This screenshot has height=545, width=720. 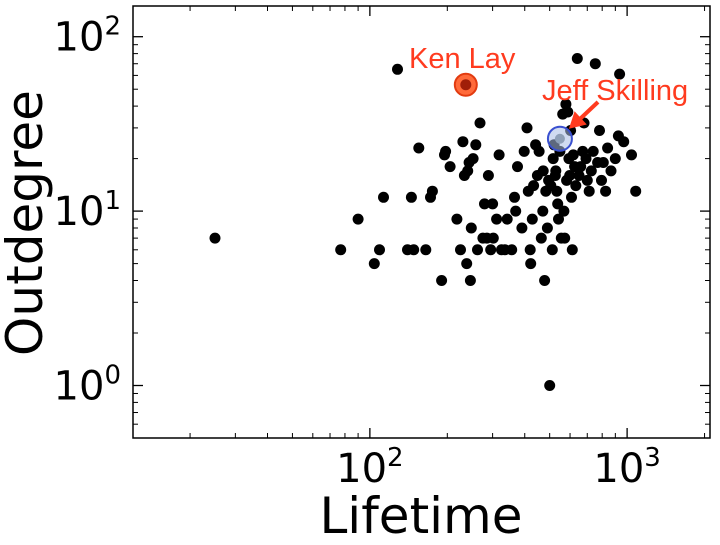 I want to click on x-tick-label: 103, so click(x=626, y=467).